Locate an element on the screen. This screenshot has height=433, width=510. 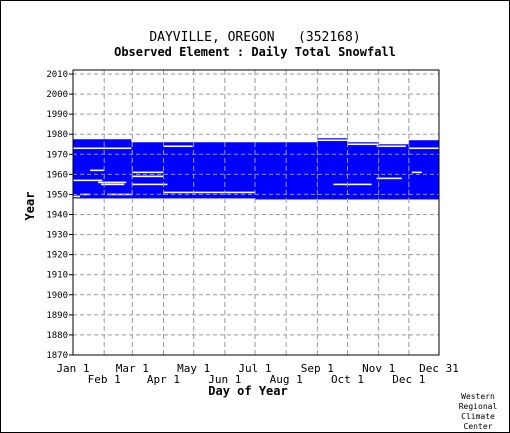
y-tick-label-1880: 1880 is located at coordinates (57, 336).